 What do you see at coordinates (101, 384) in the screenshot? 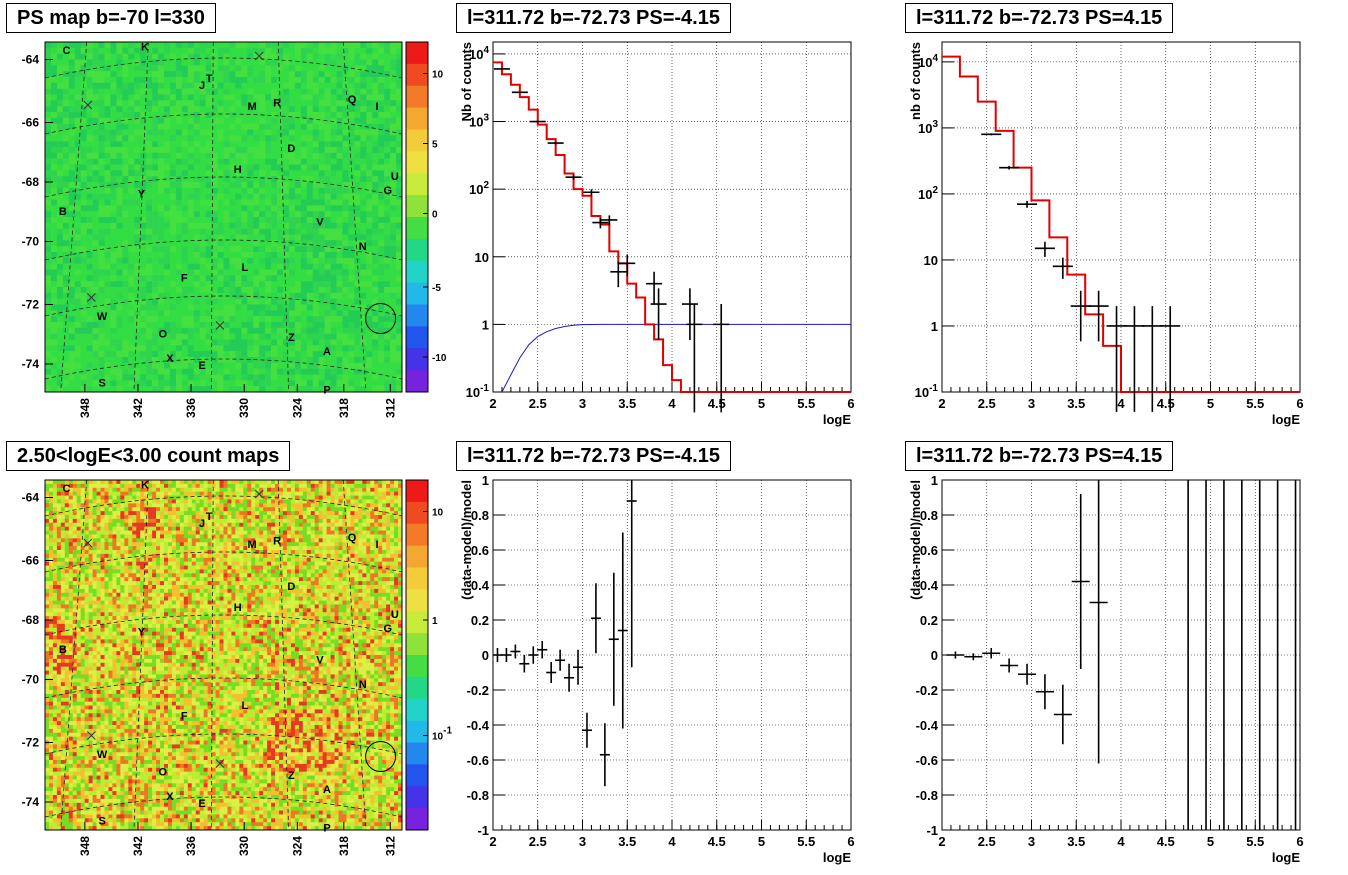
I see `map1-source-label: S` at bounding box center [101, 384].